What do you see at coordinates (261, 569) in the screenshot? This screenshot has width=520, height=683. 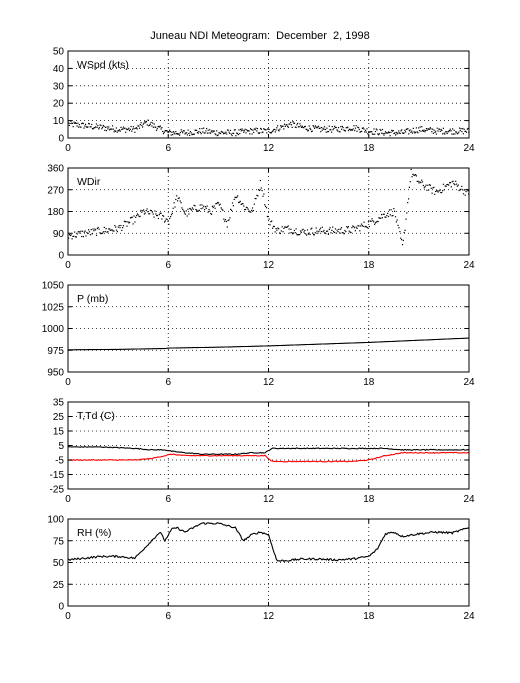 I see `panel-rh: 0 6 12 18 24 0 25 50 75 100 RH (%)` at bounding box center [261, 569].